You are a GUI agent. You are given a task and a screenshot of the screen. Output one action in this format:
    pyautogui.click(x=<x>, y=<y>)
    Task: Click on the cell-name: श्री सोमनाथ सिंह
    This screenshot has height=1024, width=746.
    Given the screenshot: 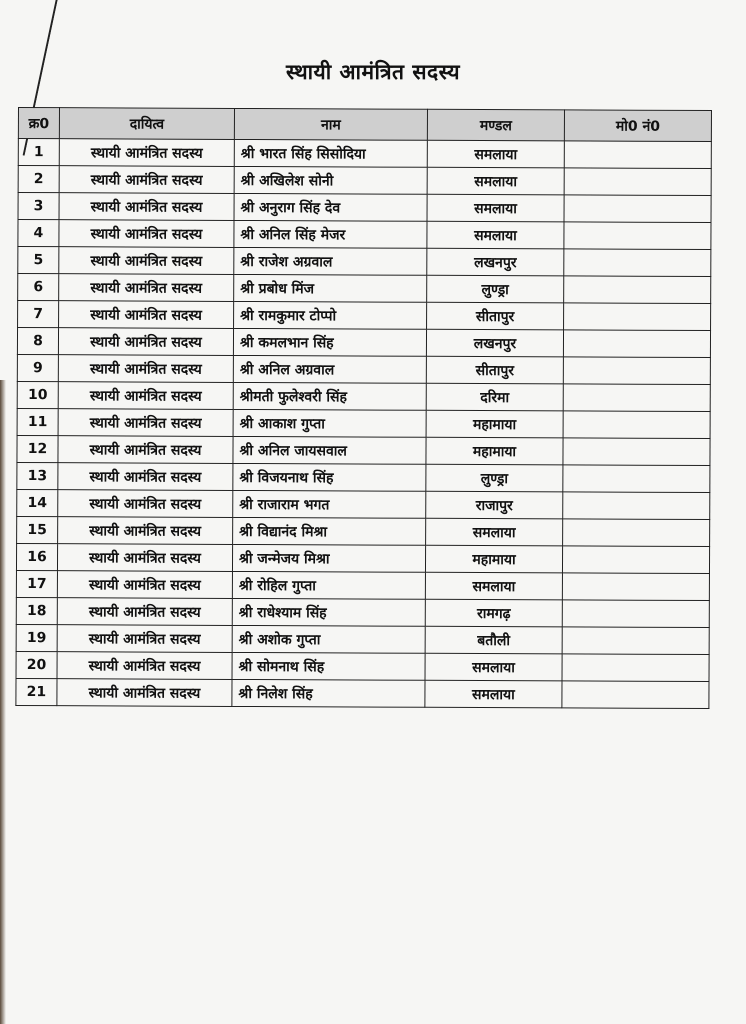 What is the action you would take?
    pyautogui.click(x=329, y=666)
    